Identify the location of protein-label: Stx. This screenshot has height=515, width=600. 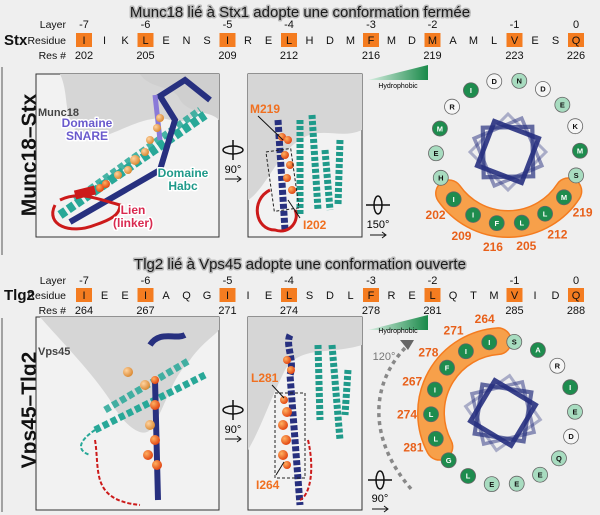
(16, 40).